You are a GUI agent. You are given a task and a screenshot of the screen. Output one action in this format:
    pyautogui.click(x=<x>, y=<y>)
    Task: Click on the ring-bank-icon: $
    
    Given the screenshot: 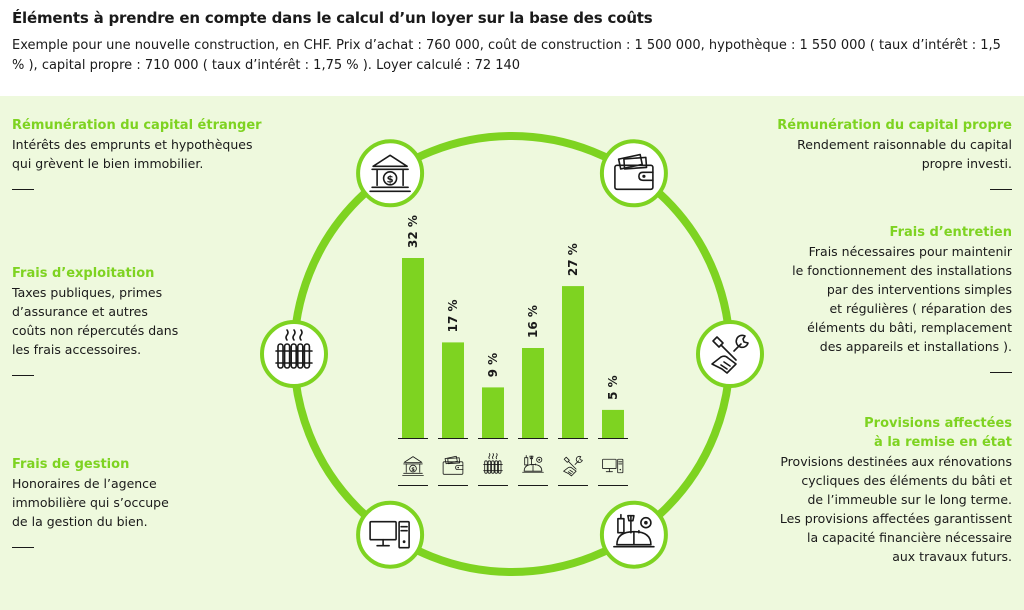 What is the action you would take?
    pyautogui.click(x=390, y=173)
    